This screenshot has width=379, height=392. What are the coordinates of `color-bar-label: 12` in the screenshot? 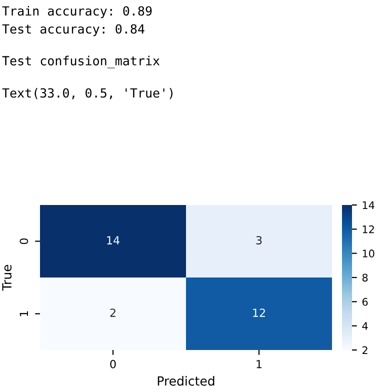 It's located at (368, 229).